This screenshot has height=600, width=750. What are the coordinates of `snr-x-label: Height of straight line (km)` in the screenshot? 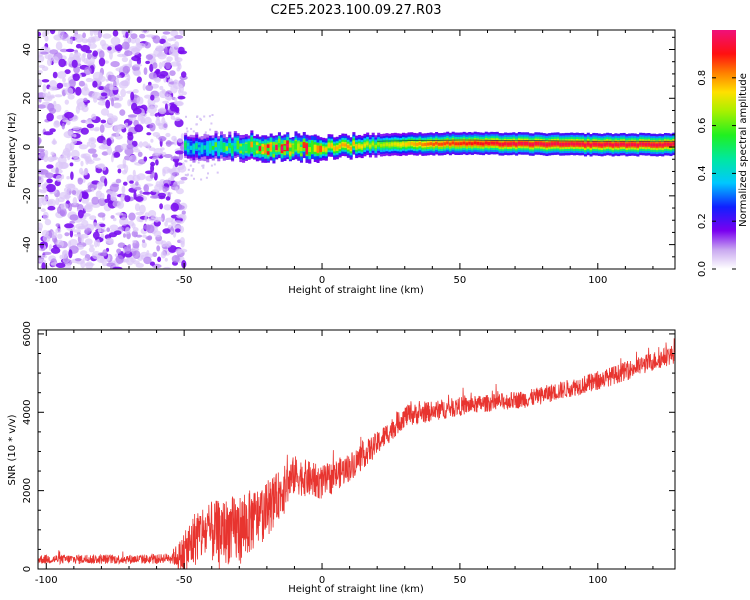 It's located at (356, 589).